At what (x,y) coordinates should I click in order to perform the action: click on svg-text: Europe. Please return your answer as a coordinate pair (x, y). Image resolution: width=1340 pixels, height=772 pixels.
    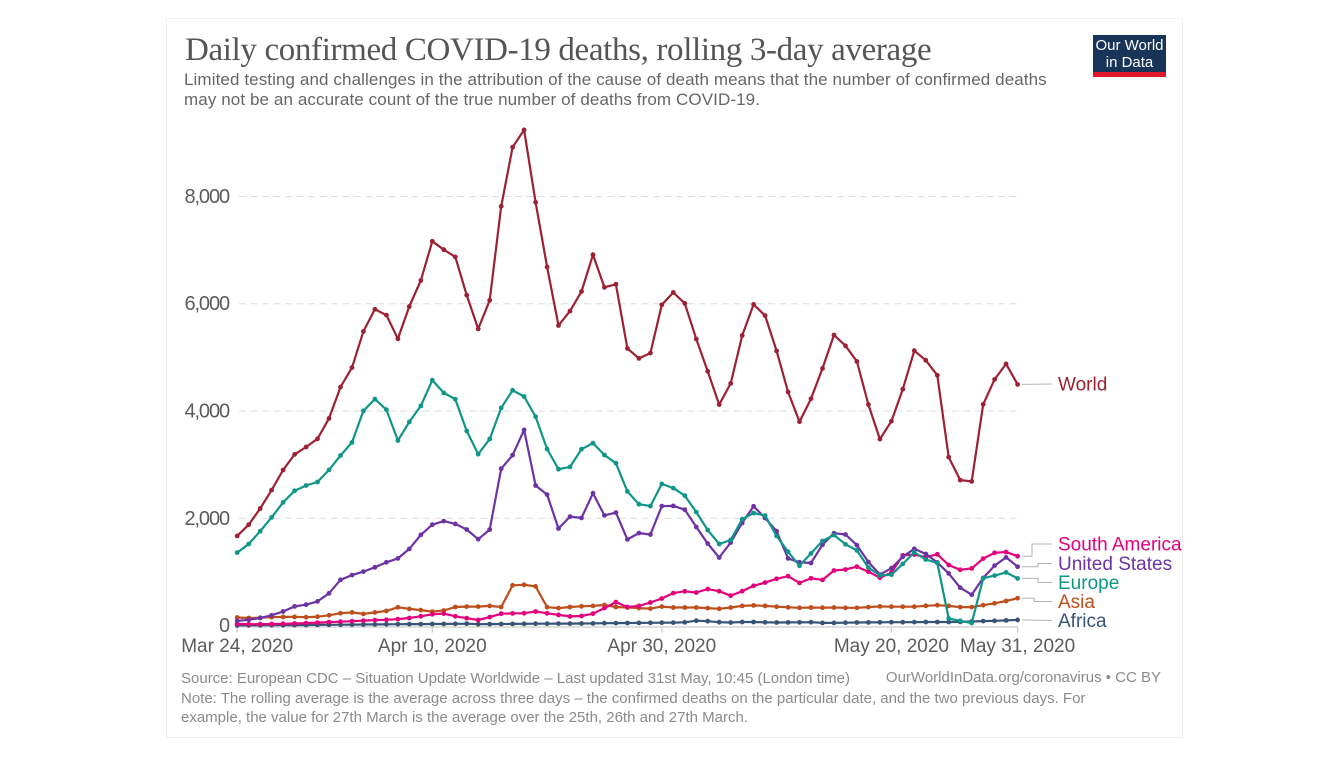
    Looking at the image, I should click on (1088, 583).